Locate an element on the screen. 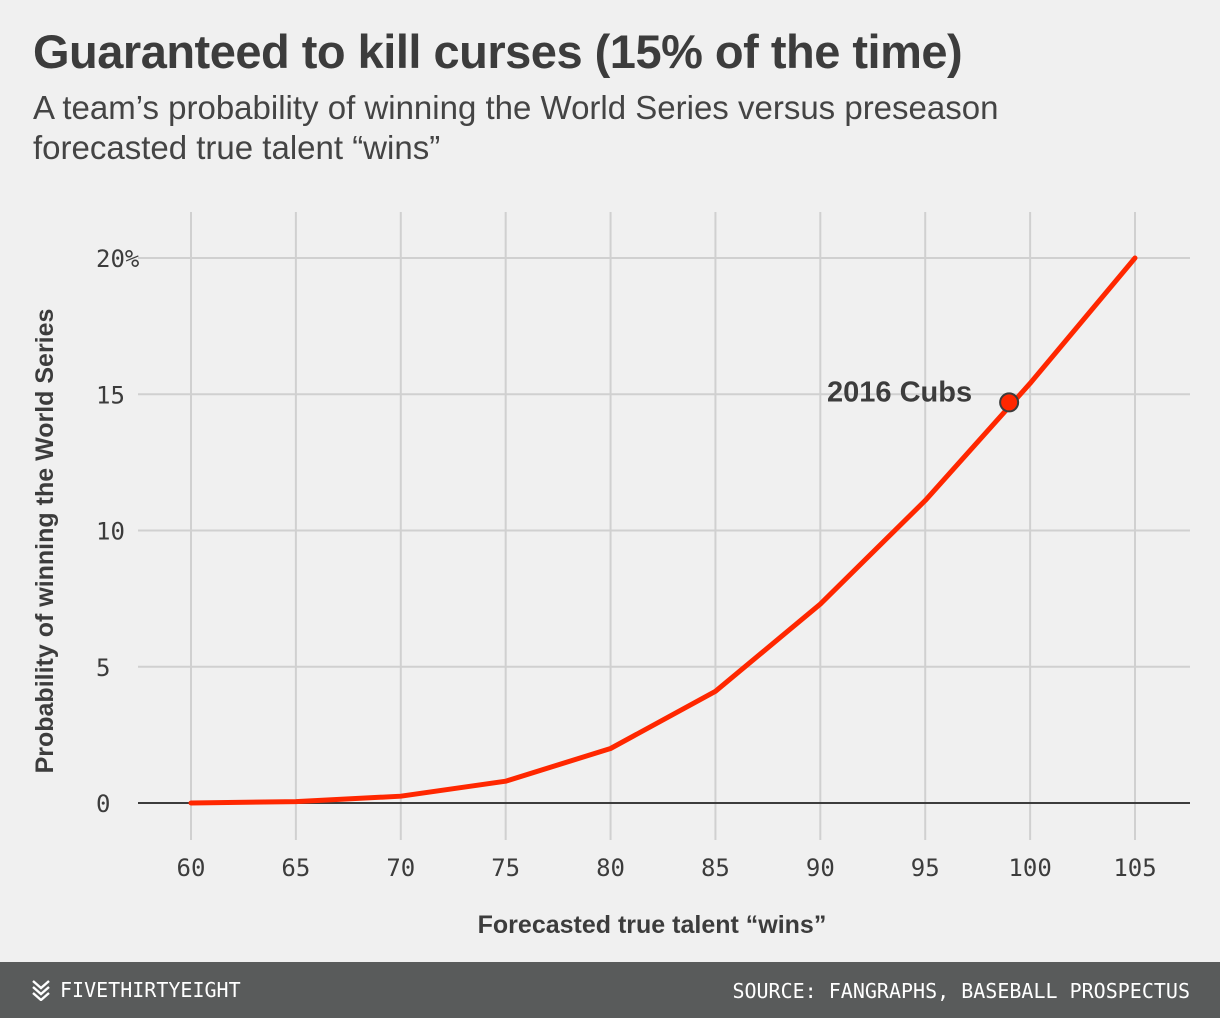 This screenshot has height=1018, width=1220. x-tick-85: 85 is located at coordinates (715, 868).